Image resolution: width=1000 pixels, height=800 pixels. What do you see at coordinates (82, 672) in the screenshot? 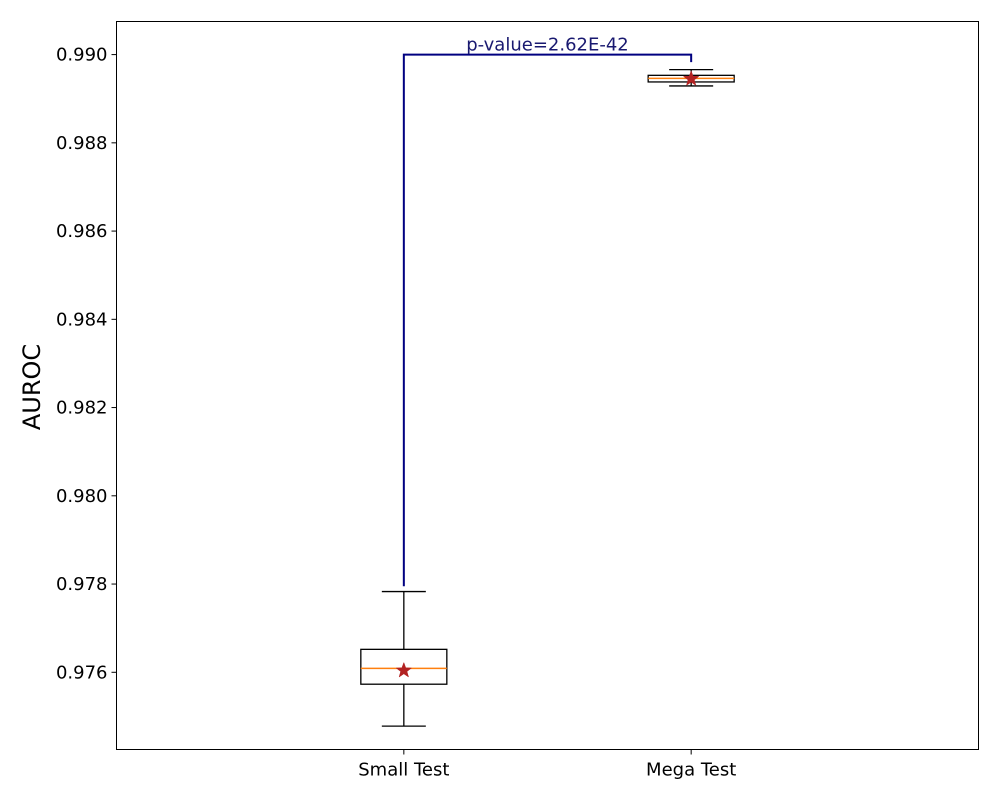
I see `y-tick-label: 0.976` at bounding box center [82, 672].